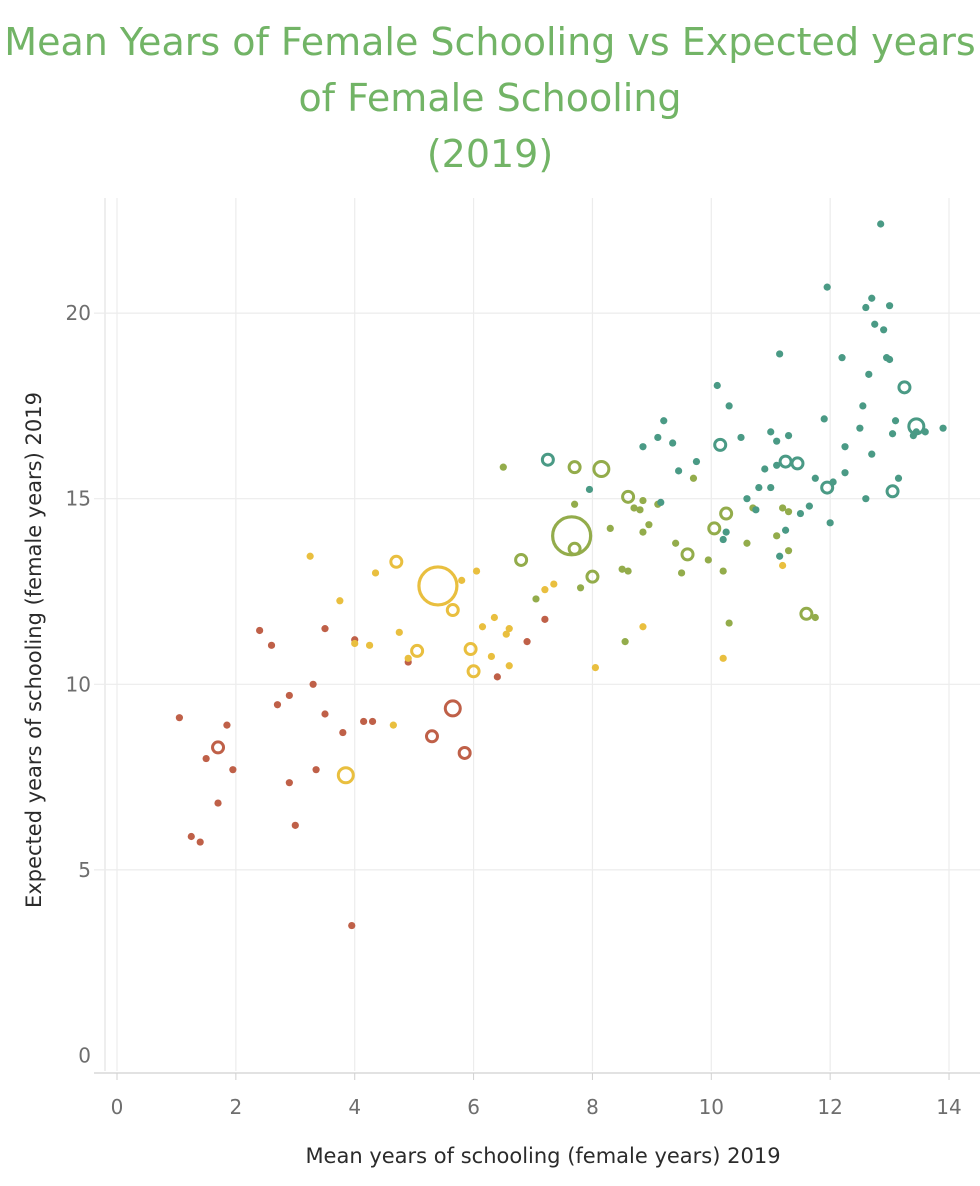 This screenshot has width=980, height=1186. What do you see at coordinates (84, 1056) in the screenshot?
I see `y-tick-label: 0` at bounding box center [84, 1056].